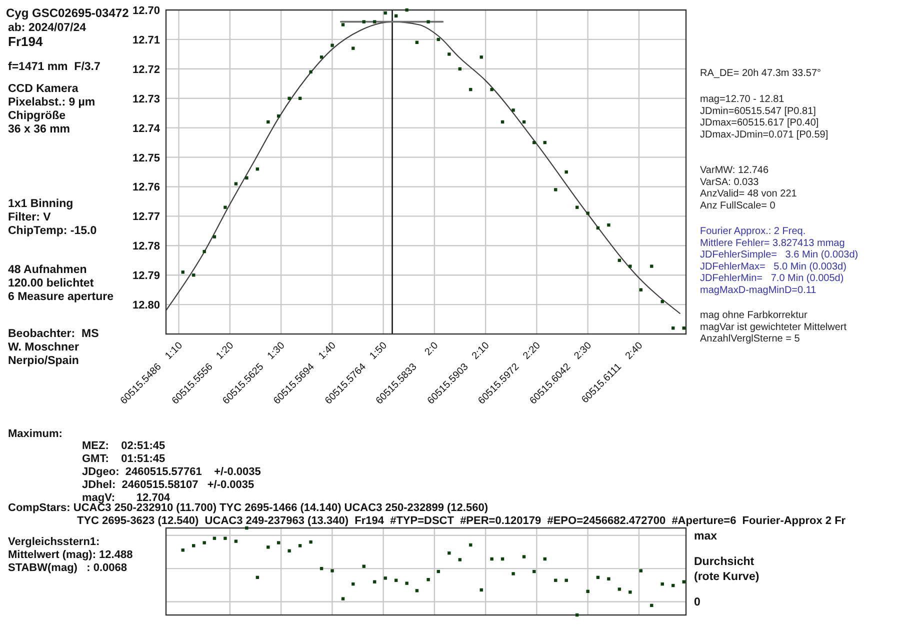 This screenshot has height=636, width=908. Describe the element at coordinates (146, 11) in the screenshot. I see `y-tick-label: 12.70` at that location.